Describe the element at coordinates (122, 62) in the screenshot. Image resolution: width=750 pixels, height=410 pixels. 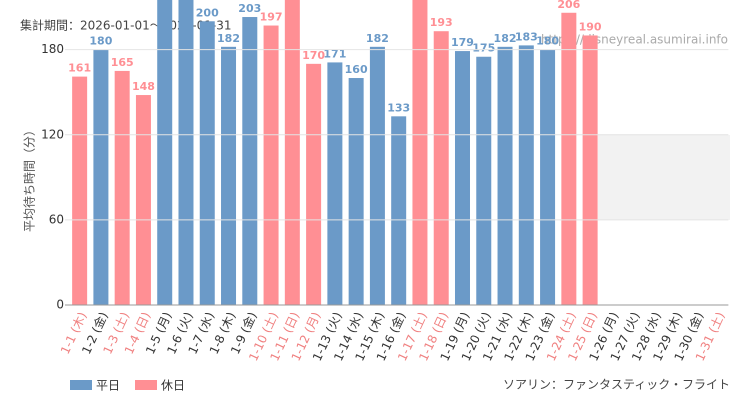
I see `data-label: 165` at that location.